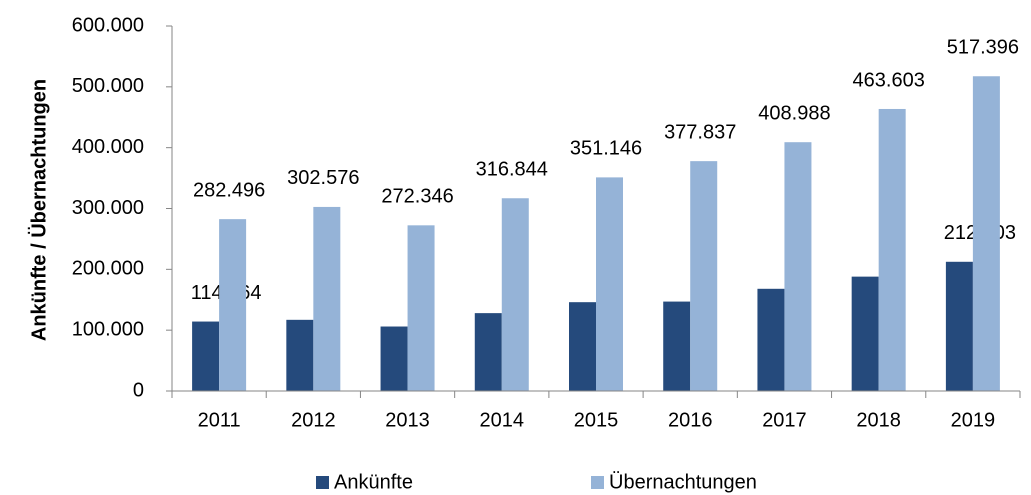  Describe the element at coordinates (690, 420) in the screenshot. I see `x-tick-label: 2016` at that location.